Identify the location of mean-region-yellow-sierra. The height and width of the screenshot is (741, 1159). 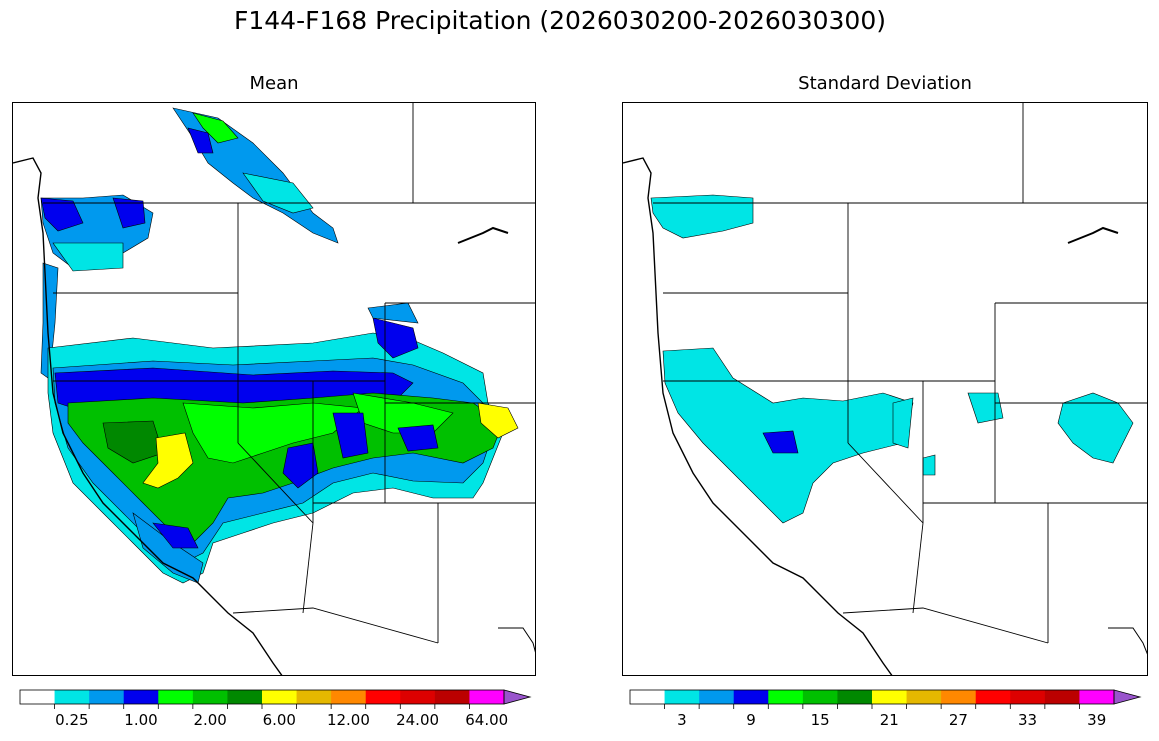
(168, 460).